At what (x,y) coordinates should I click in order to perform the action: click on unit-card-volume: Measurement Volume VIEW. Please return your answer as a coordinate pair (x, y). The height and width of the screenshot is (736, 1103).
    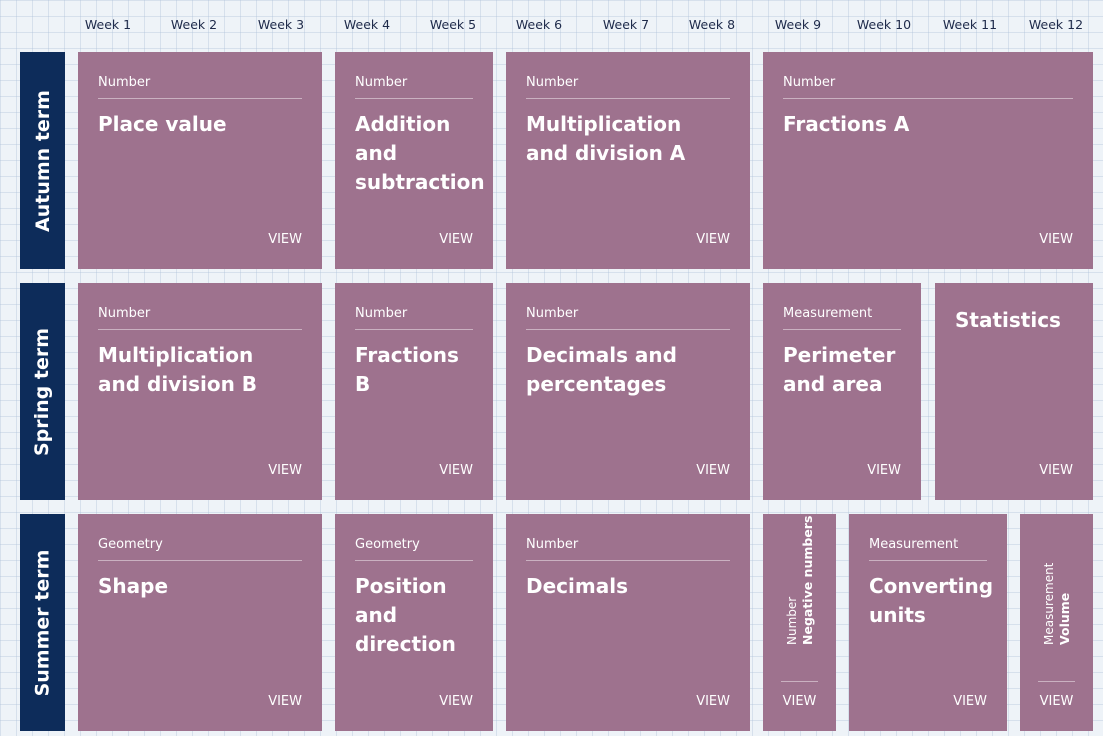
    Looking at the image, I should click on (1056, 622).